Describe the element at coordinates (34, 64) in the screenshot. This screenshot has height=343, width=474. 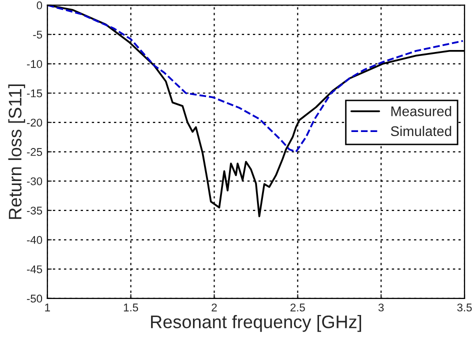
I see `y-tick-label: -10` at that location.